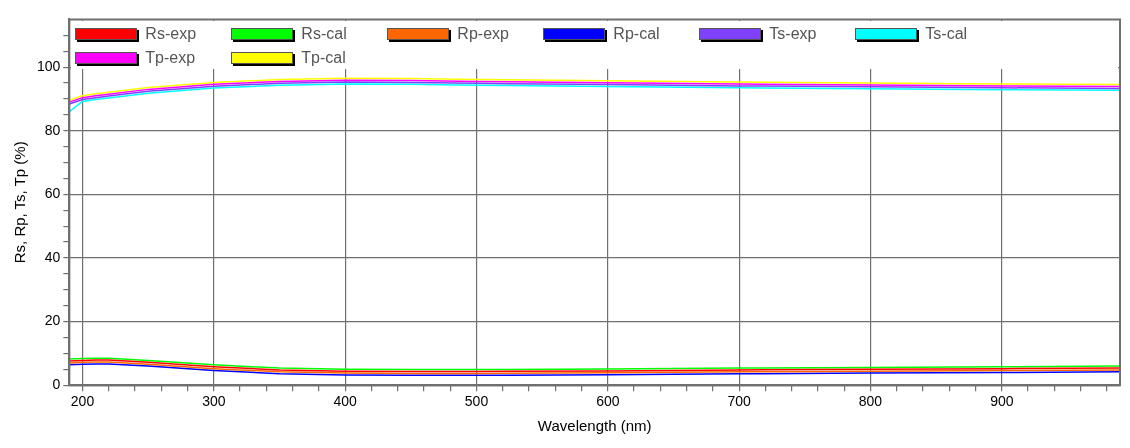 Image resolution: width=1130 pixels, height=448 pixels. I want to click on legend-label: Rp-exp, so click(483, 34).